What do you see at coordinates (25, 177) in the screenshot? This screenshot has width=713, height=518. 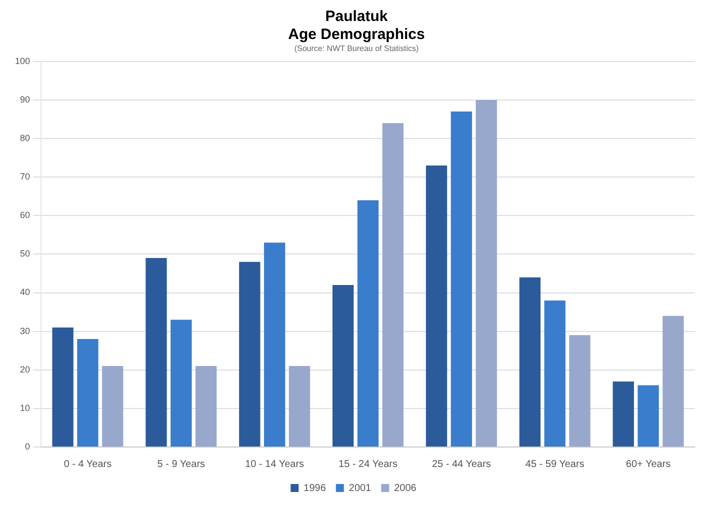 I see `y-tick-label: 70` at bounding box center [25, 177].